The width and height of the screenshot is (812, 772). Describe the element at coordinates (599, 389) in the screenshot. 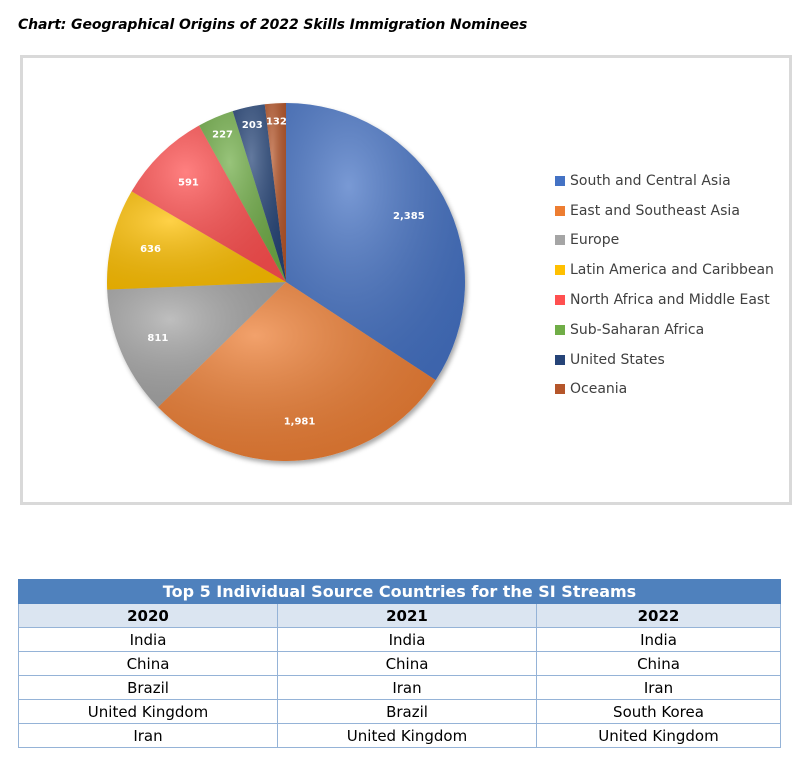

I see `legend-label: Oceania` at that location.